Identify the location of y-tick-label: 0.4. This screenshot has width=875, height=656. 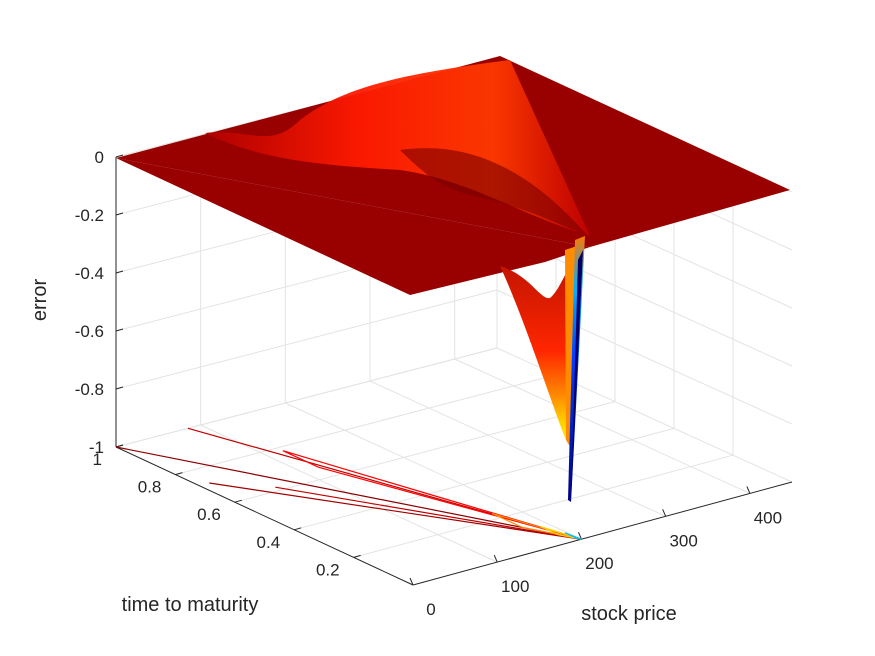
(269, 542).